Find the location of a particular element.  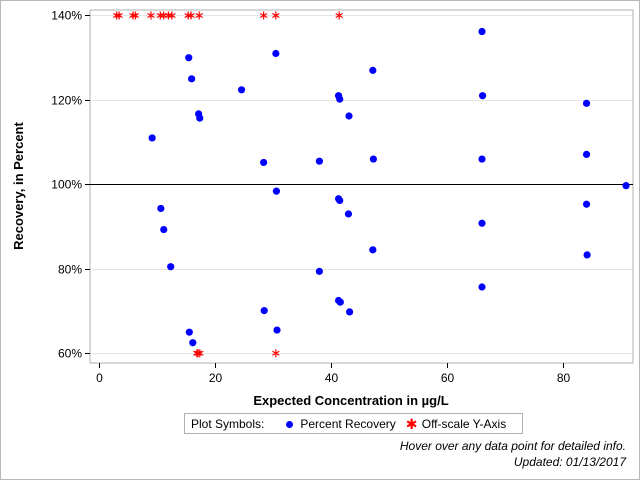

y-tick-label: 80% is located at coordinates (70, 270).